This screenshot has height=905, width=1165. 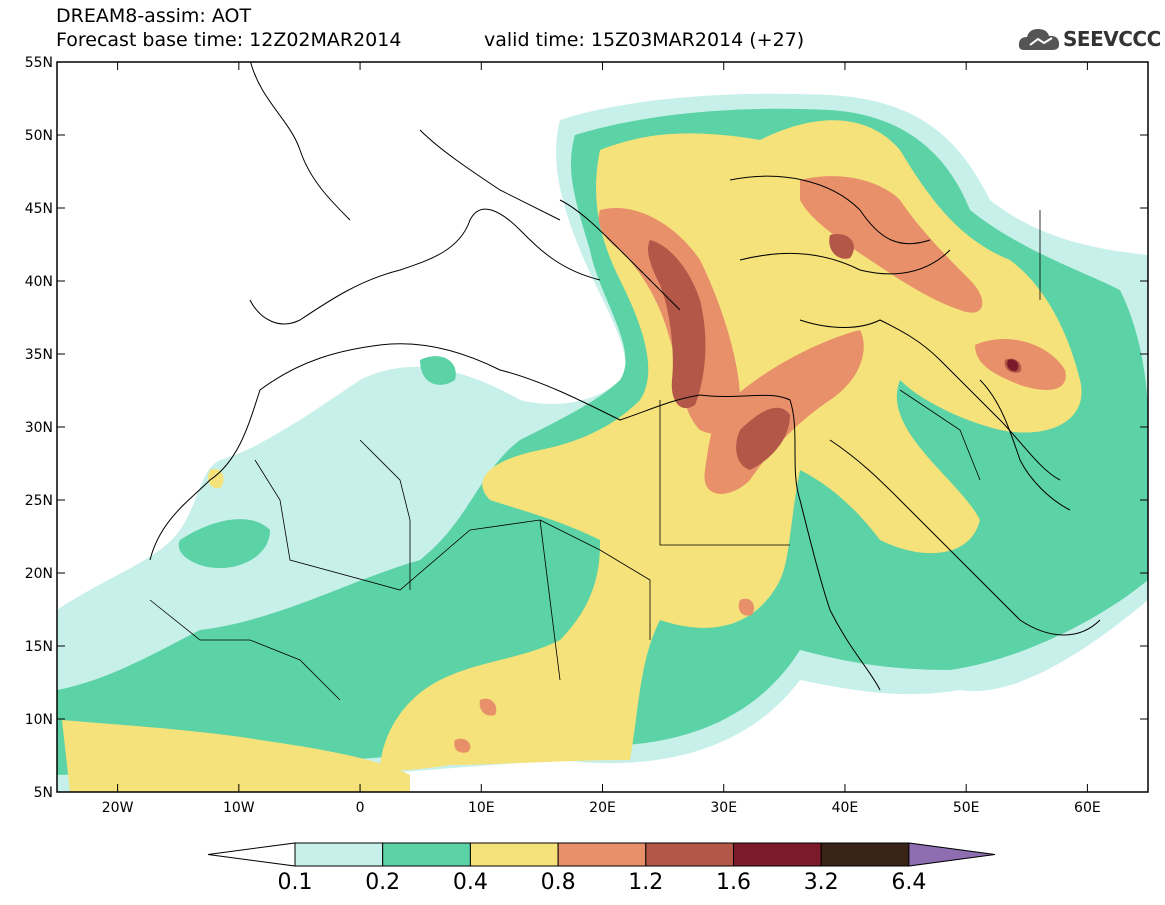 I want to click on lon-tick-label: 0, so click(x=360, y=808).